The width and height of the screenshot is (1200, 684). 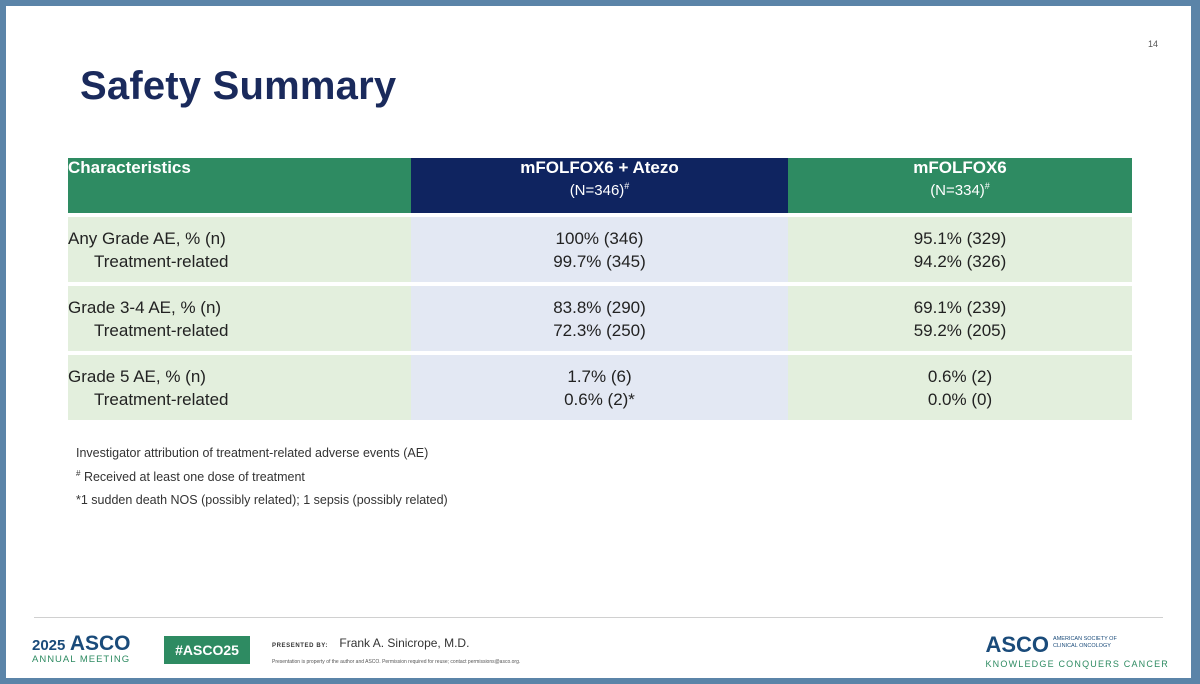 What do you see at coordinates (960, 261) in the screenshot?
I see `arm2-subvalue: 94.2% (326)` at bounding box center [960, 261].